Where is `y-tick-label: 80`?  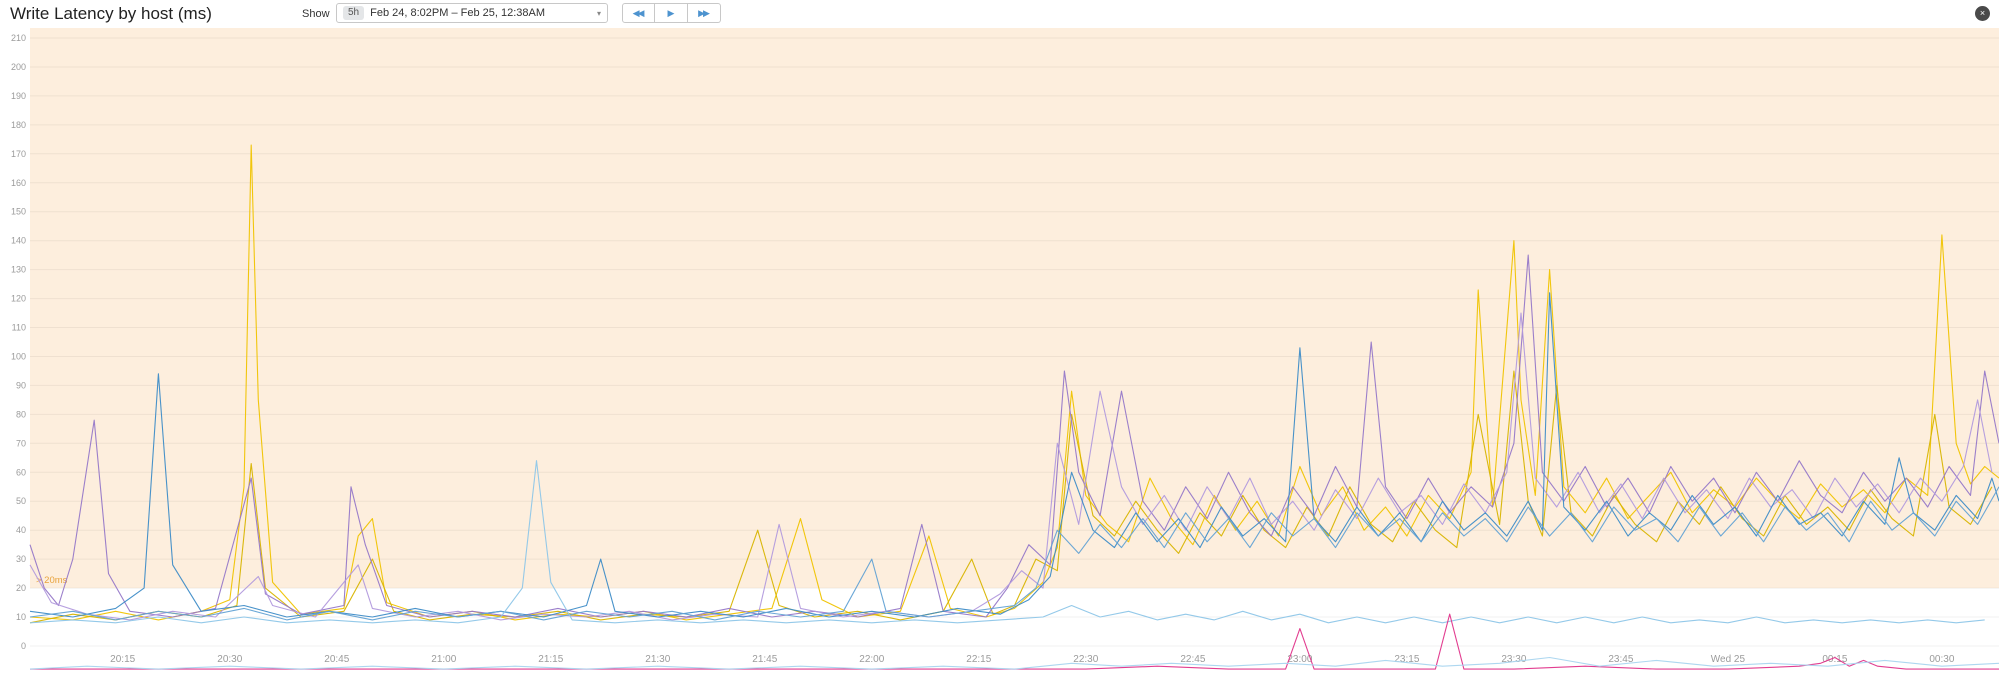 y-tick-label: 80 is located at coordinates (21, 414).